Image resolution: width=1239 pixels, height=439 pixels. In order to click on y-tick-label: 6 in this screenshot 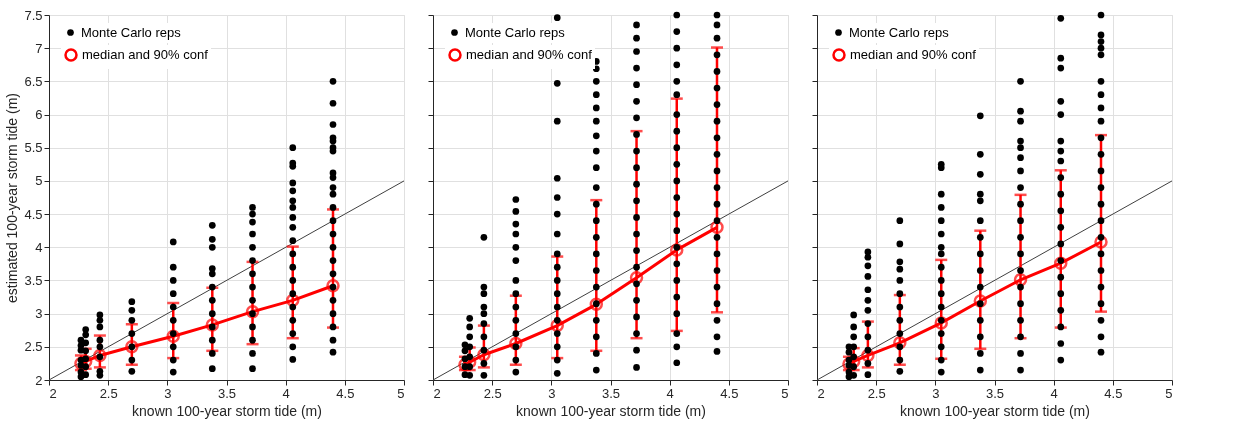, I will do `click(39, 115)`.